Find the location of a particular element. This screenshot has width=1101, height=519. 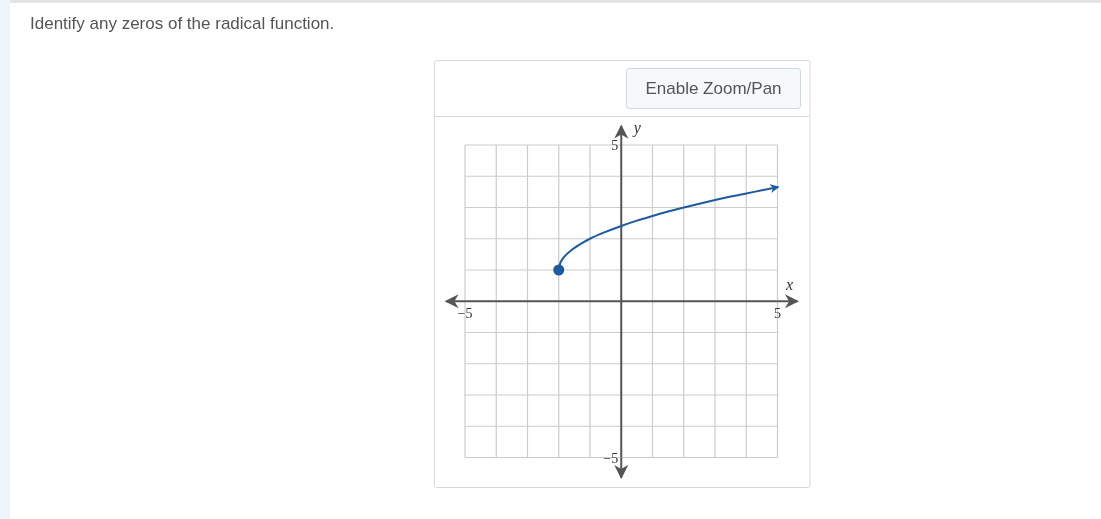

text: Enable Zoom/Pan is located at coordinates (713, 88).